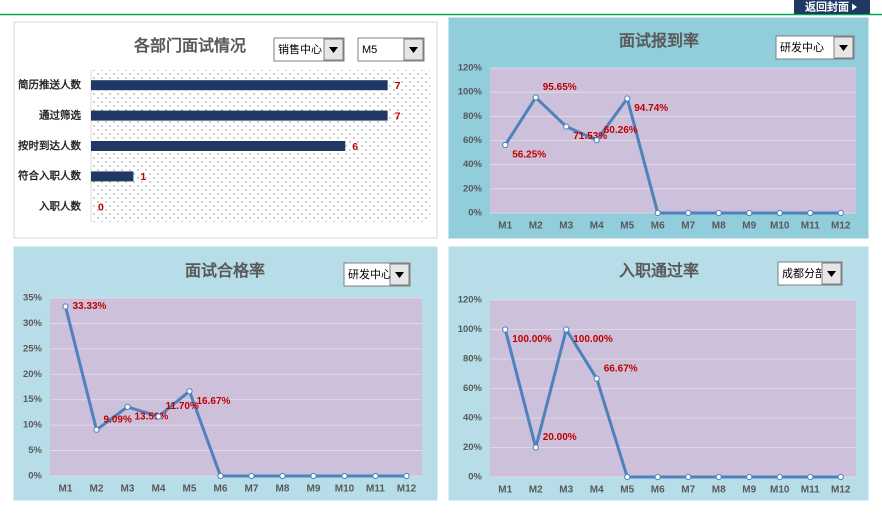  I want to click on category-label: 简历推送人数, so click(49, 84).